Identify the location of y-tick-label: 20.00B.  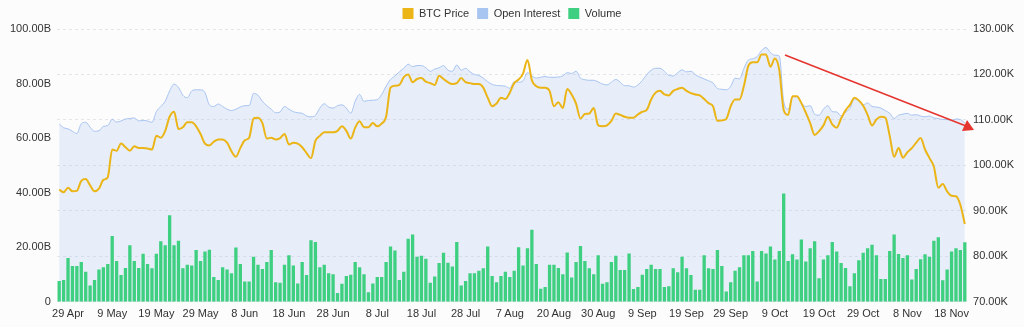
(33, 246).